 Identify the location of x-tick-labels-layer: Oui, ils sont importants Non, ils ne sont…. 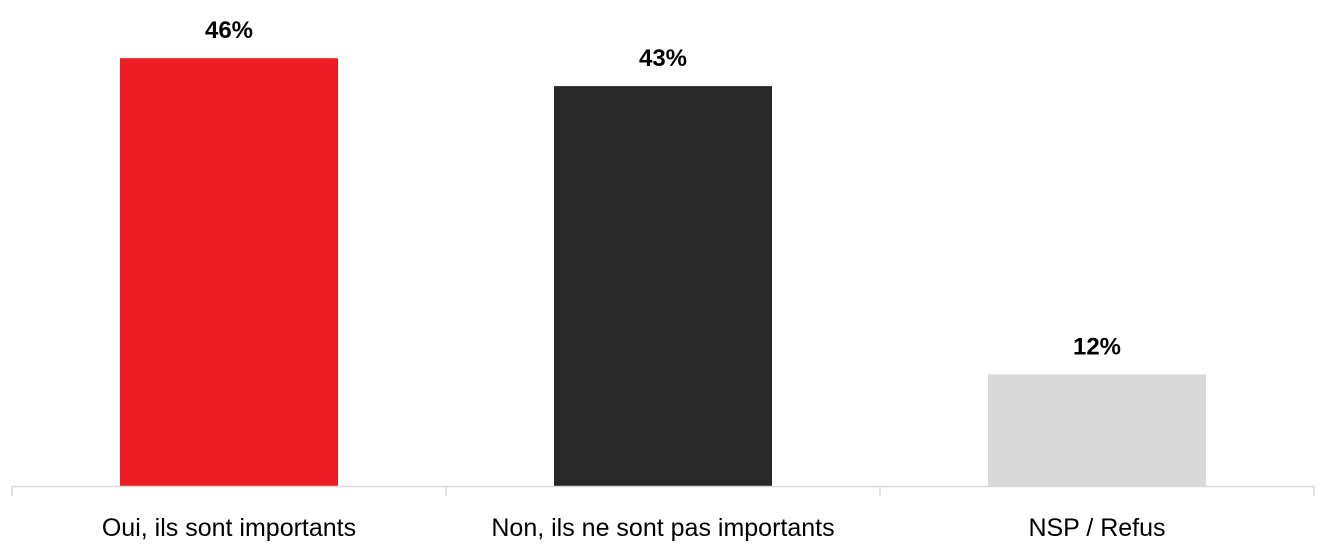
(634, 528).